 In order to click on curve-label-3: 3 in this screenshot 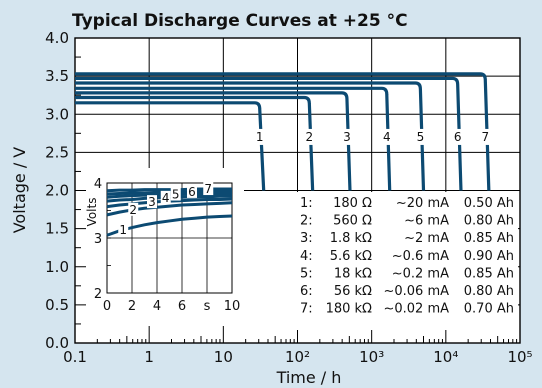, I will do `click(347, 137)`.